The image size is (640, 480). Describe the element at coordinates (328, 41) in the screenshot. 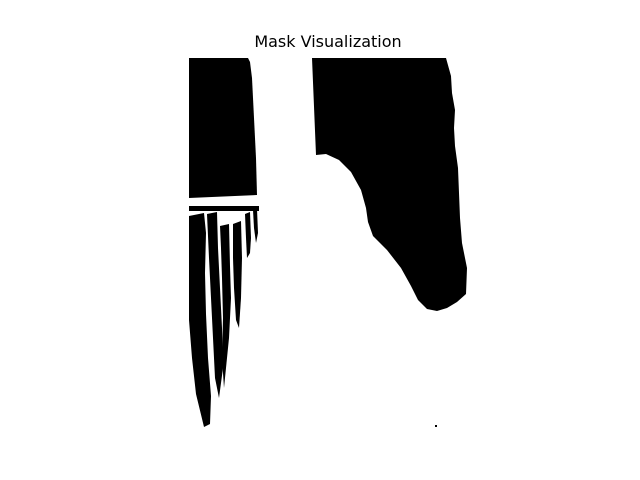

I see `figure-title: Mask Visualization` at that location.